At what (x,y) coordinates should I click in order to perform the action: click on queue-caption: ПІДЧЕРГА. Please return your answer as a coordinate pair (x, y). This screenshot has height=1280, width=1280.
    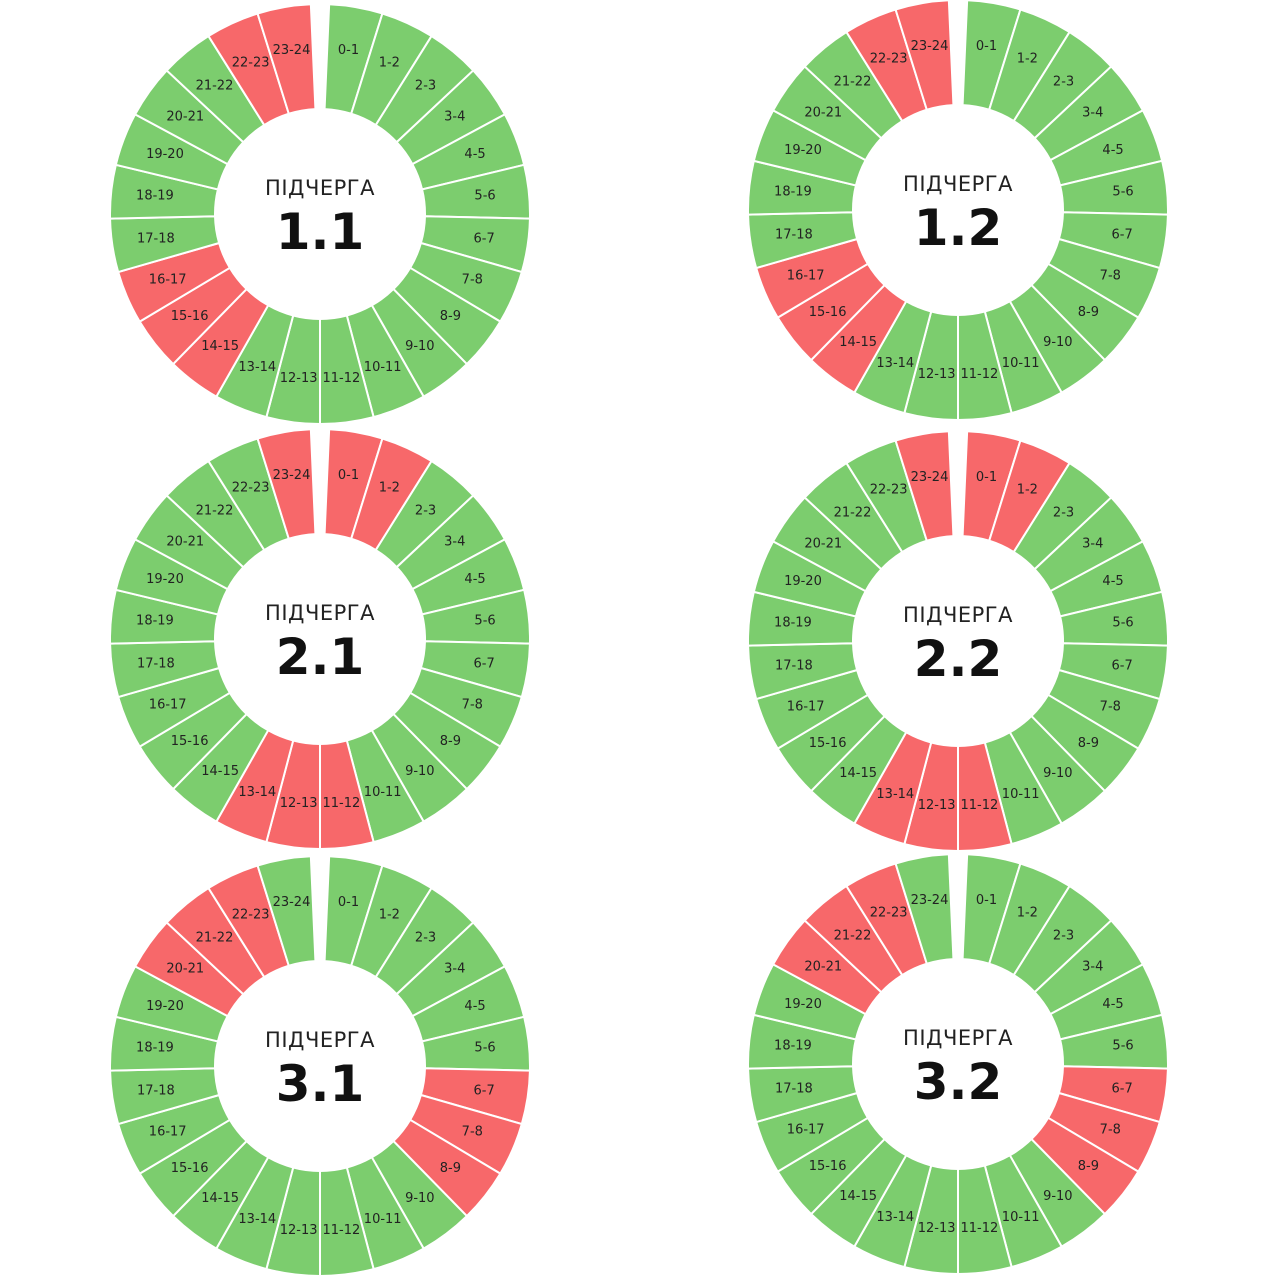
    Looking at the image, I should click on (958, 1038).